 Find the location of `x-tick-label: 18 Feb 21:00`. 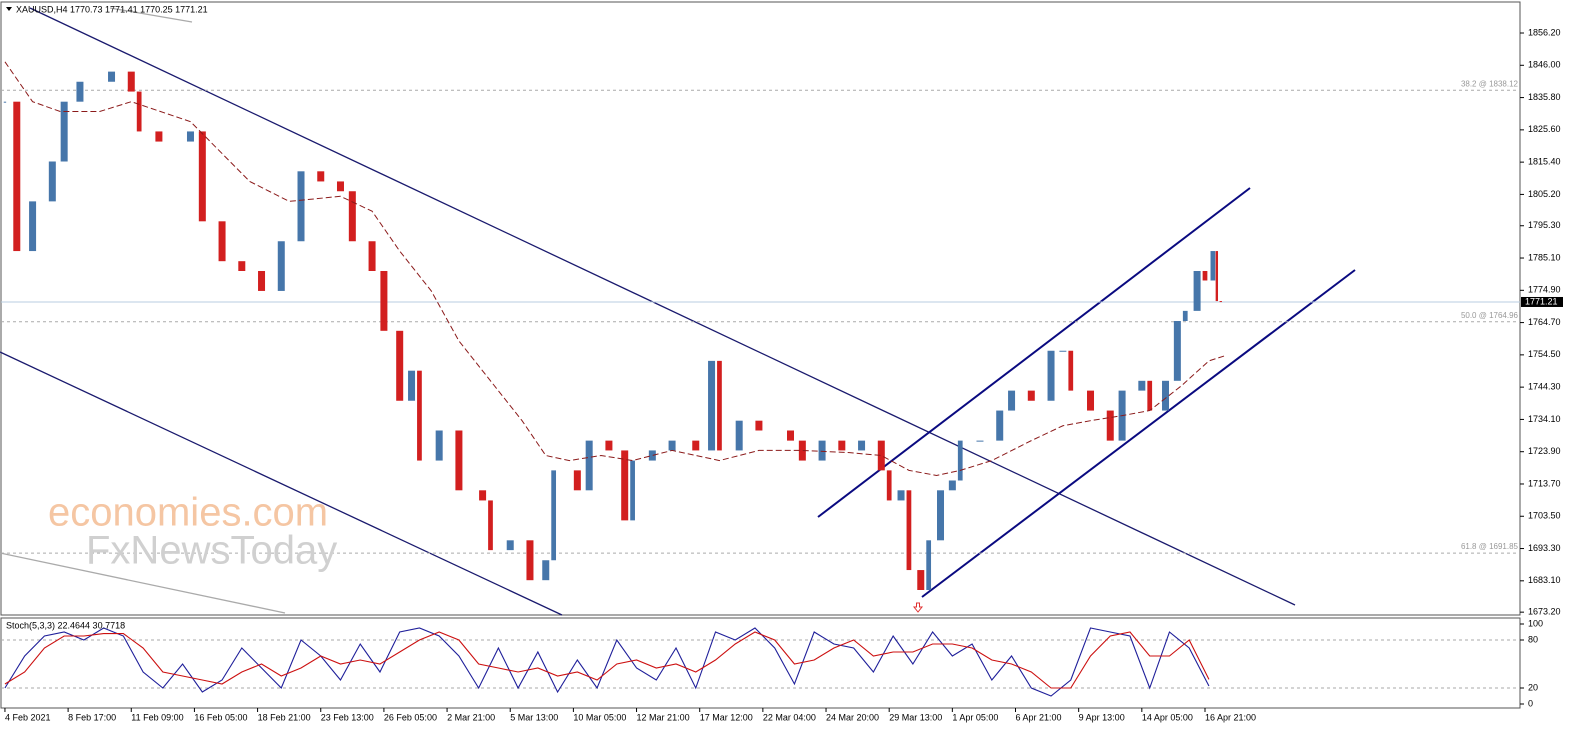

x-tick-label: 18 Feb 21:00 is located at coordinates (284, 717).